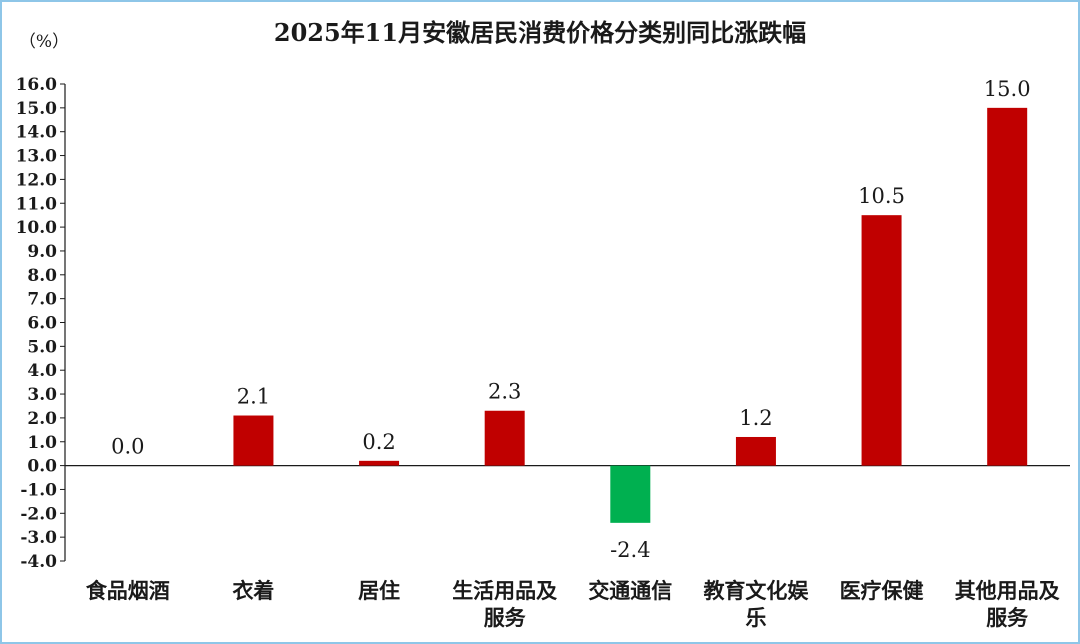  Describe the element at coordinates (37, 85) in the screenshot. I see `y-tick-label: 16.0` at that location.